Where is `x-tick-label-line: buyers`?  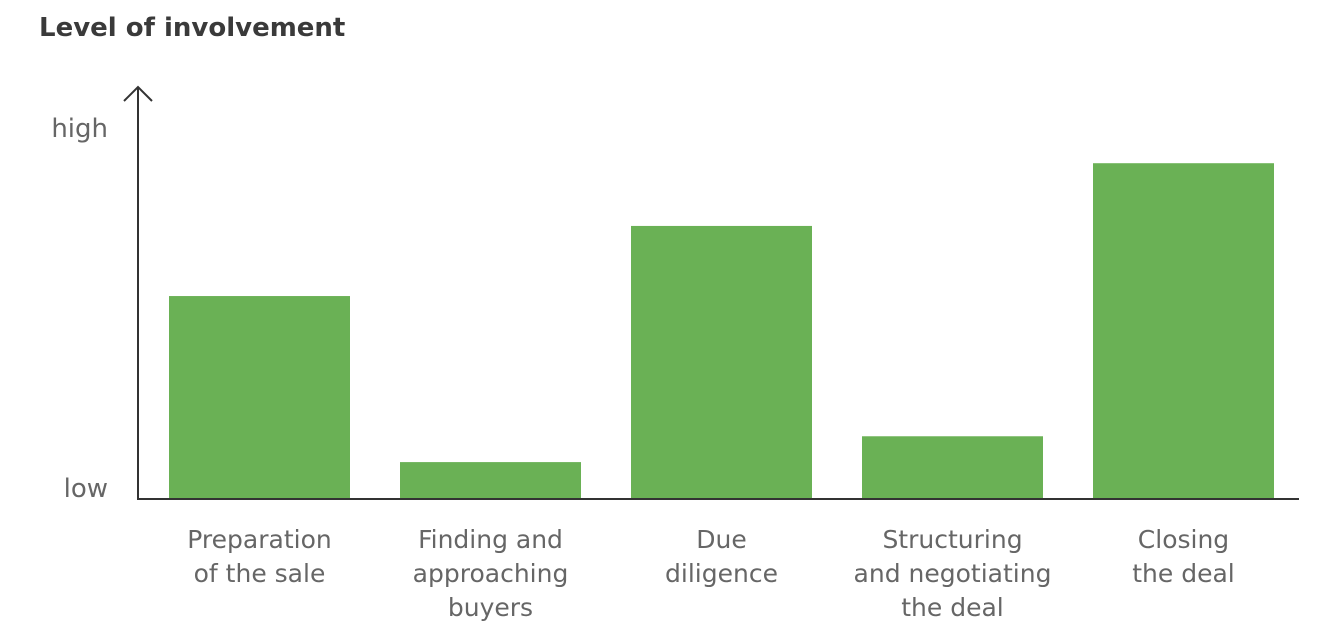
x-tick-label-line: buyers is located at coordinates (490, 607).